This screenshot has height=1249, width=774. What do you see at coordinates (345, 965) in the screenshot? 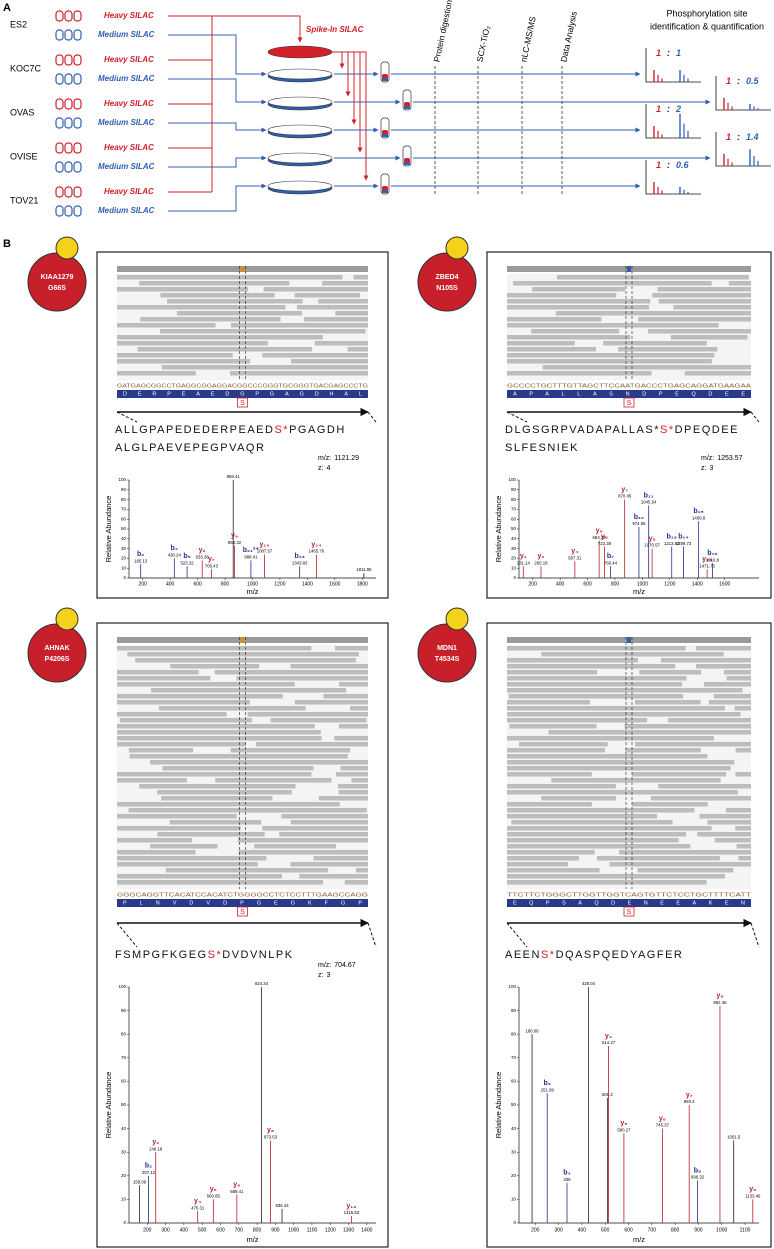
I see `mz-value: 704.67` at bounding box center [345, 965].